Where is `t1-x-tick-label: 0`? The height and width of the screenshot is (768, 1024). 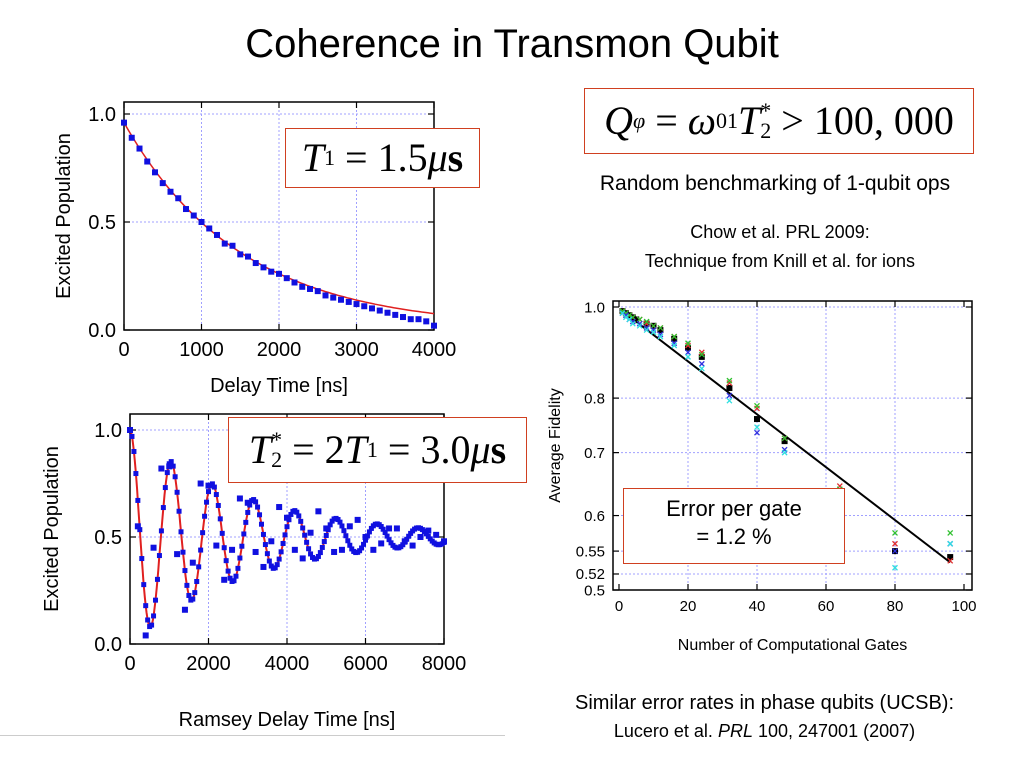
t1-x-tick-label: 0 is located at coordinates (123, 350).